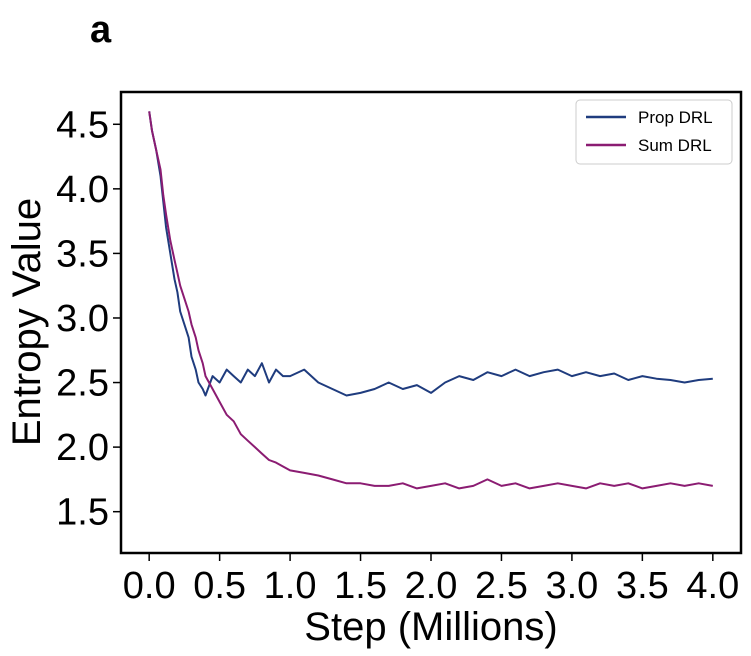 The width and height of the screenshot is (751, 656). Describe the element at coordinates (82, 319) in the screenshot. I see `y-tick-label: 3.0` at that location.